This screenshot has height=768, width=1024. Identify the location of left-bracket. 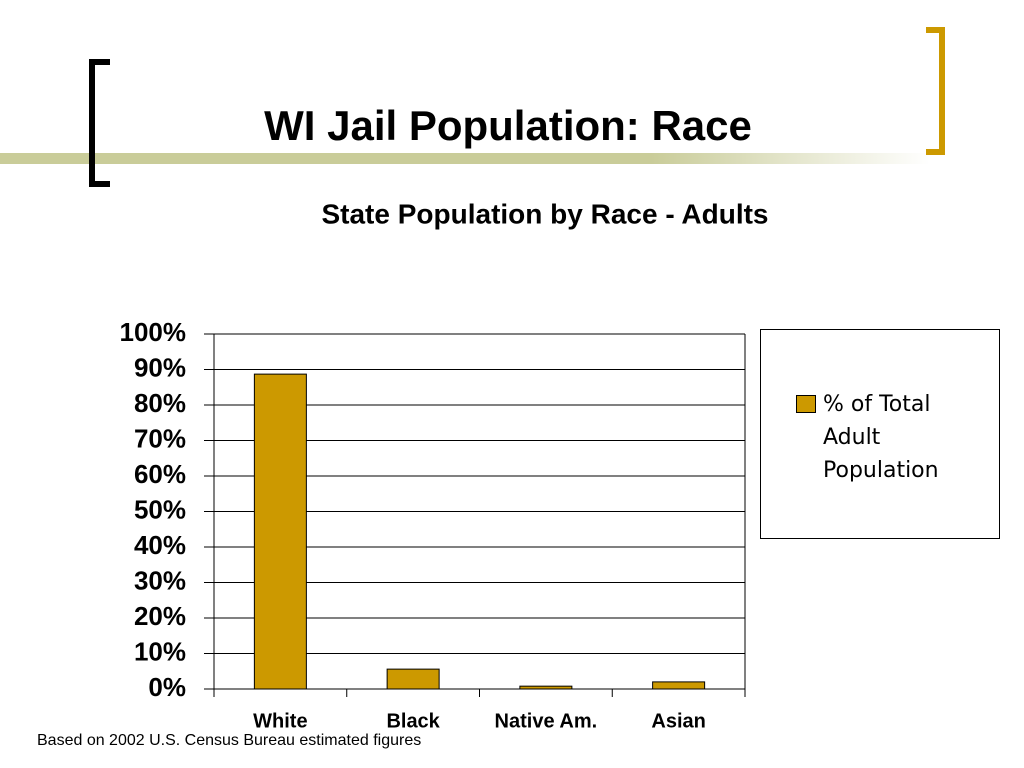
(99, 123).